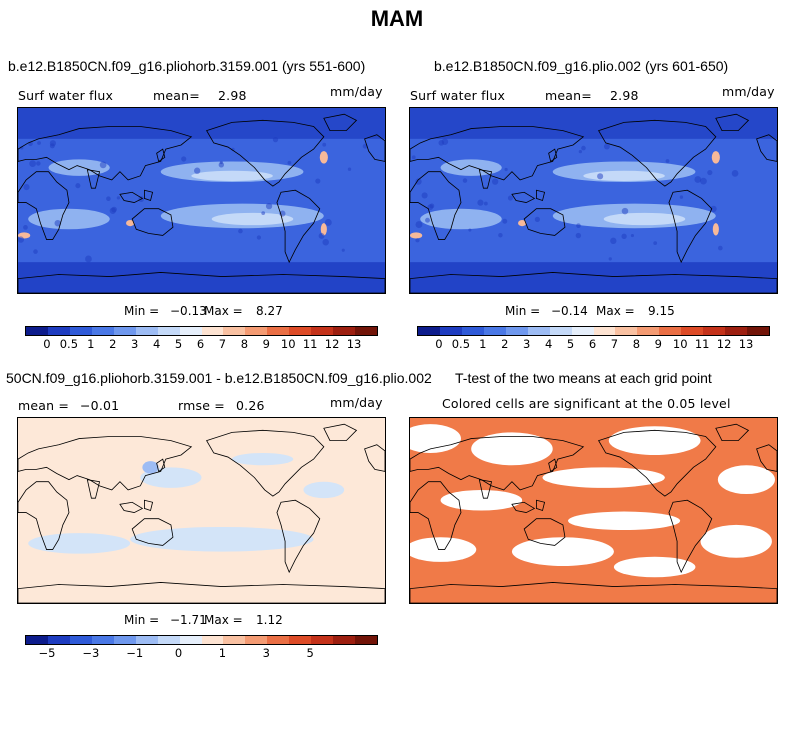 The height and width of the screenshot is (733, 794). What do you see at coordinates (332, 344) in the screenshot?
I see `colorbar-tick-label: 12` at bounding box center [332, 344].